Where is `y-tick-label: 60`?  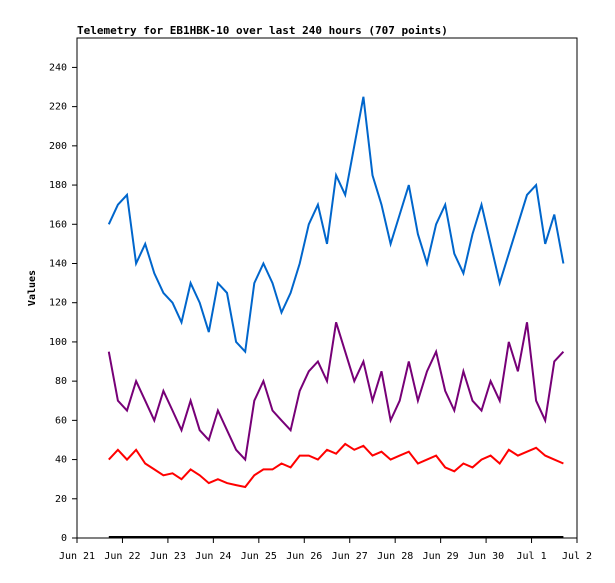 y-tick-label: 60 is located at coordinates (61, 420).